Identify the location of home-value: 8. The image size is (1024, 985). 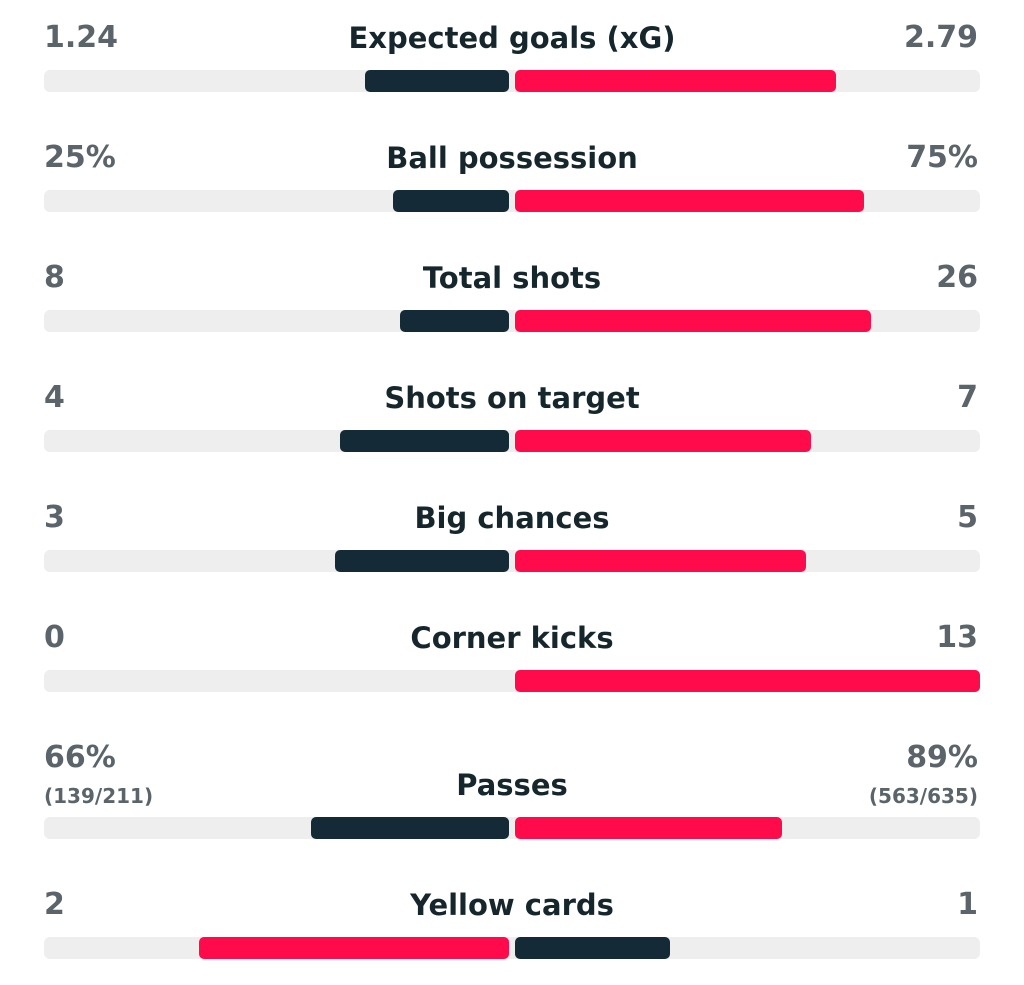
(54, 277).